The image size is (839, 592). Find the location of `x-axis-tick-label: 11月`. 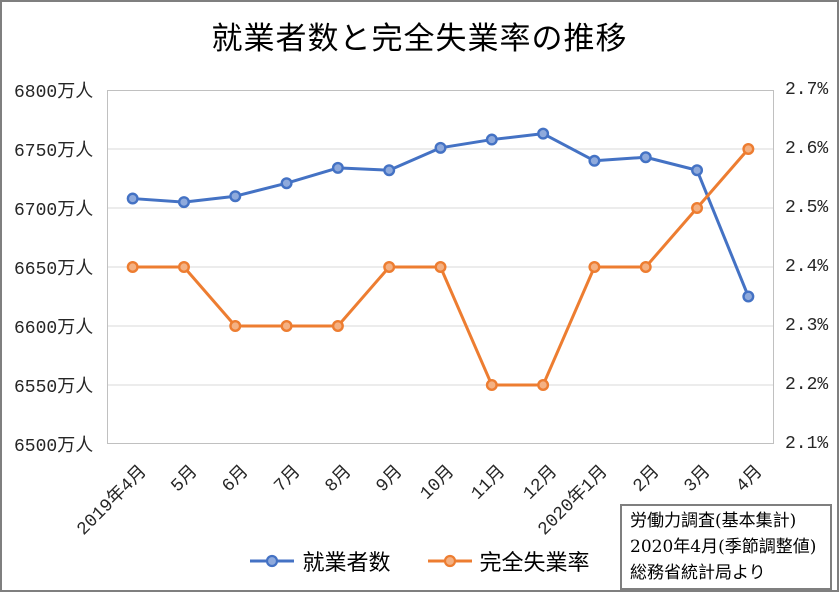

x-axis-tick-label: 11月 is located at coordinates (489, 483).